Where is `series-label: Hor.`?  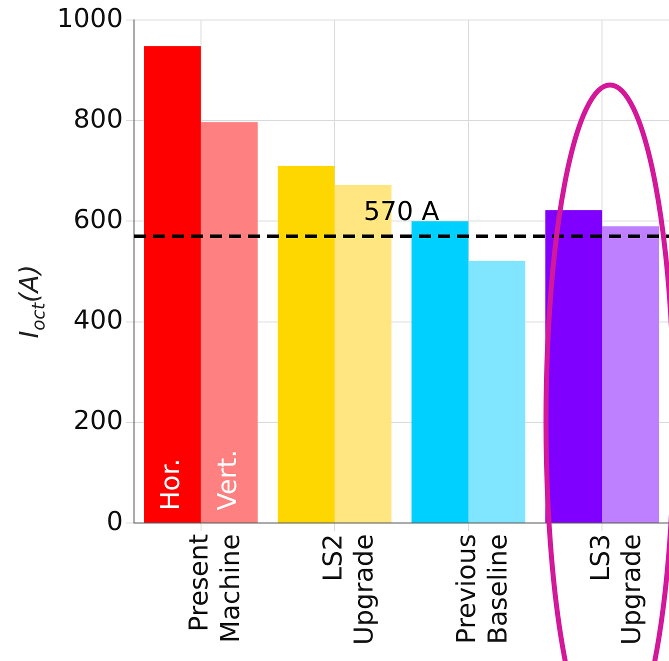
series-label: Hor. is located at coordinates (171, 484).